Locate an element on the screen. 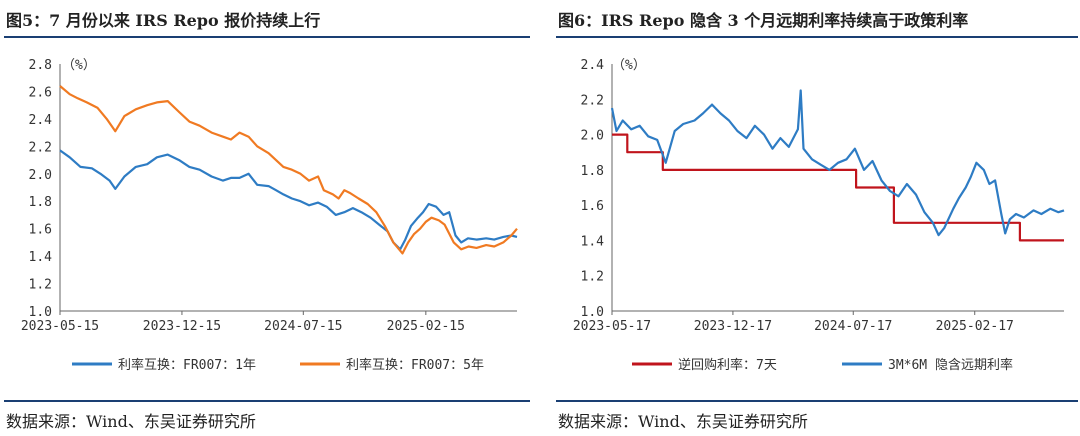 This screenshot has height=436, width=1080. right-y-tick-label: 1.4 is located at coordinates (593, 241).